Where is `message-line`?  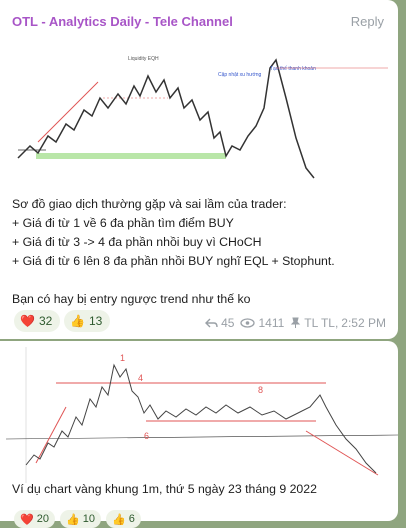
message-line is located at coordinates (202, 280).